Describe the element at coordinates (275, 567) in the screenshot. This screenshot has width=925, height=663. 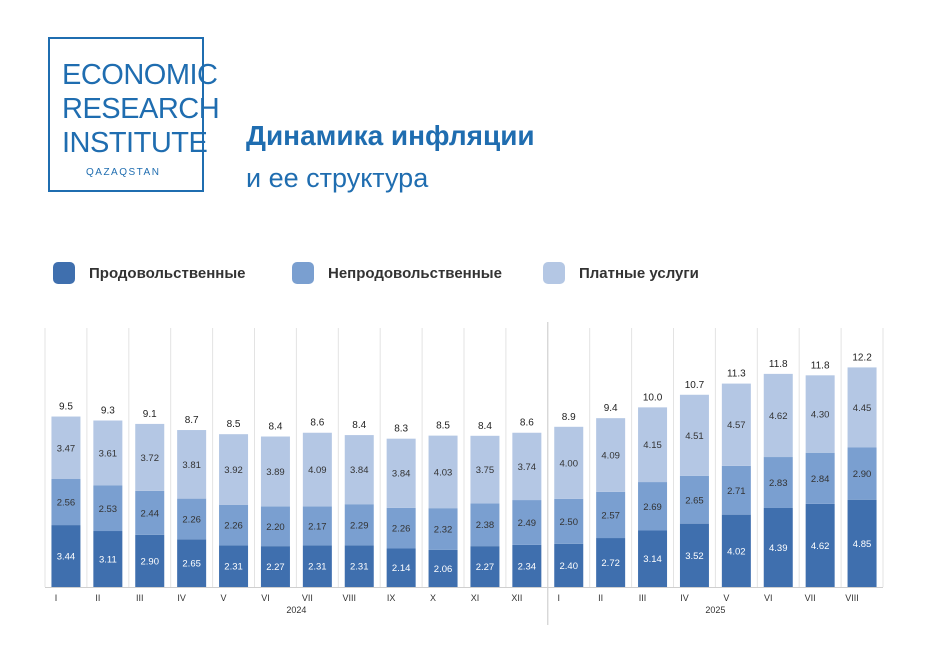
I see `data-label: 2.27` at that location.